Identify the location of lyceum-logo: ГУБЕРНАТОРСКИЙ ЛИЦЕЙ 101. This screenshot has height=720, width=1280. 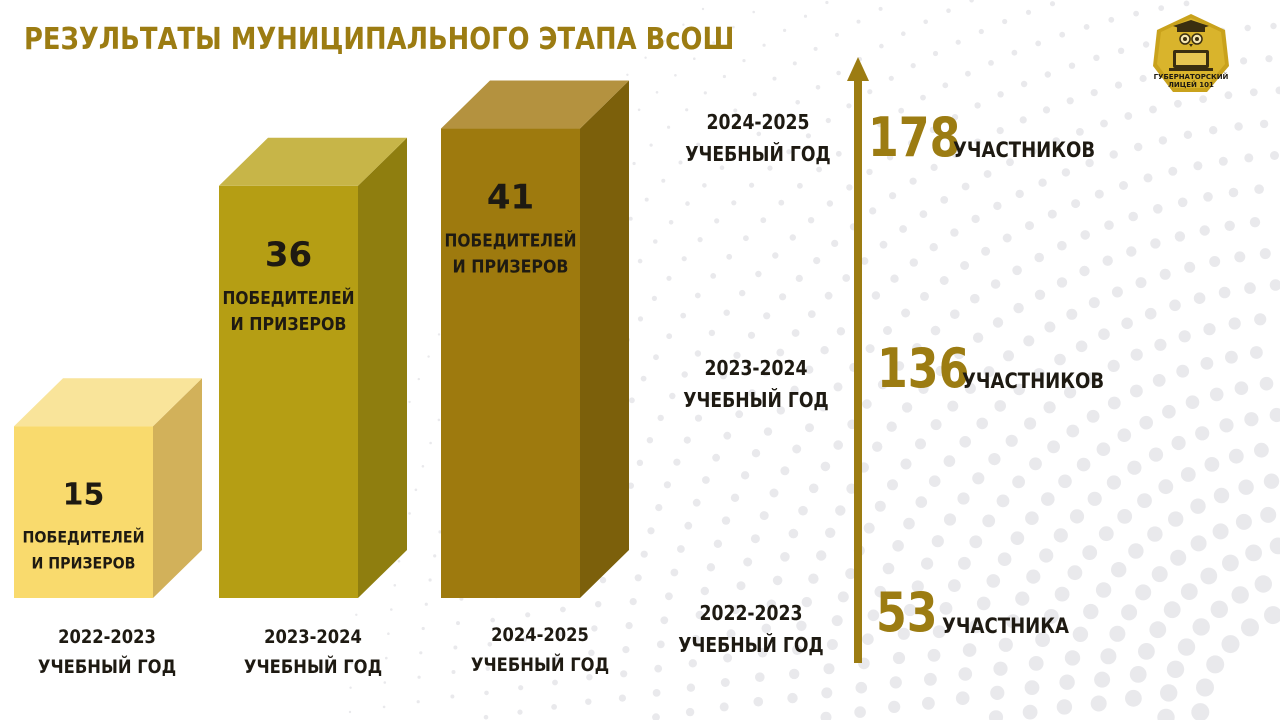
(1191, 54).